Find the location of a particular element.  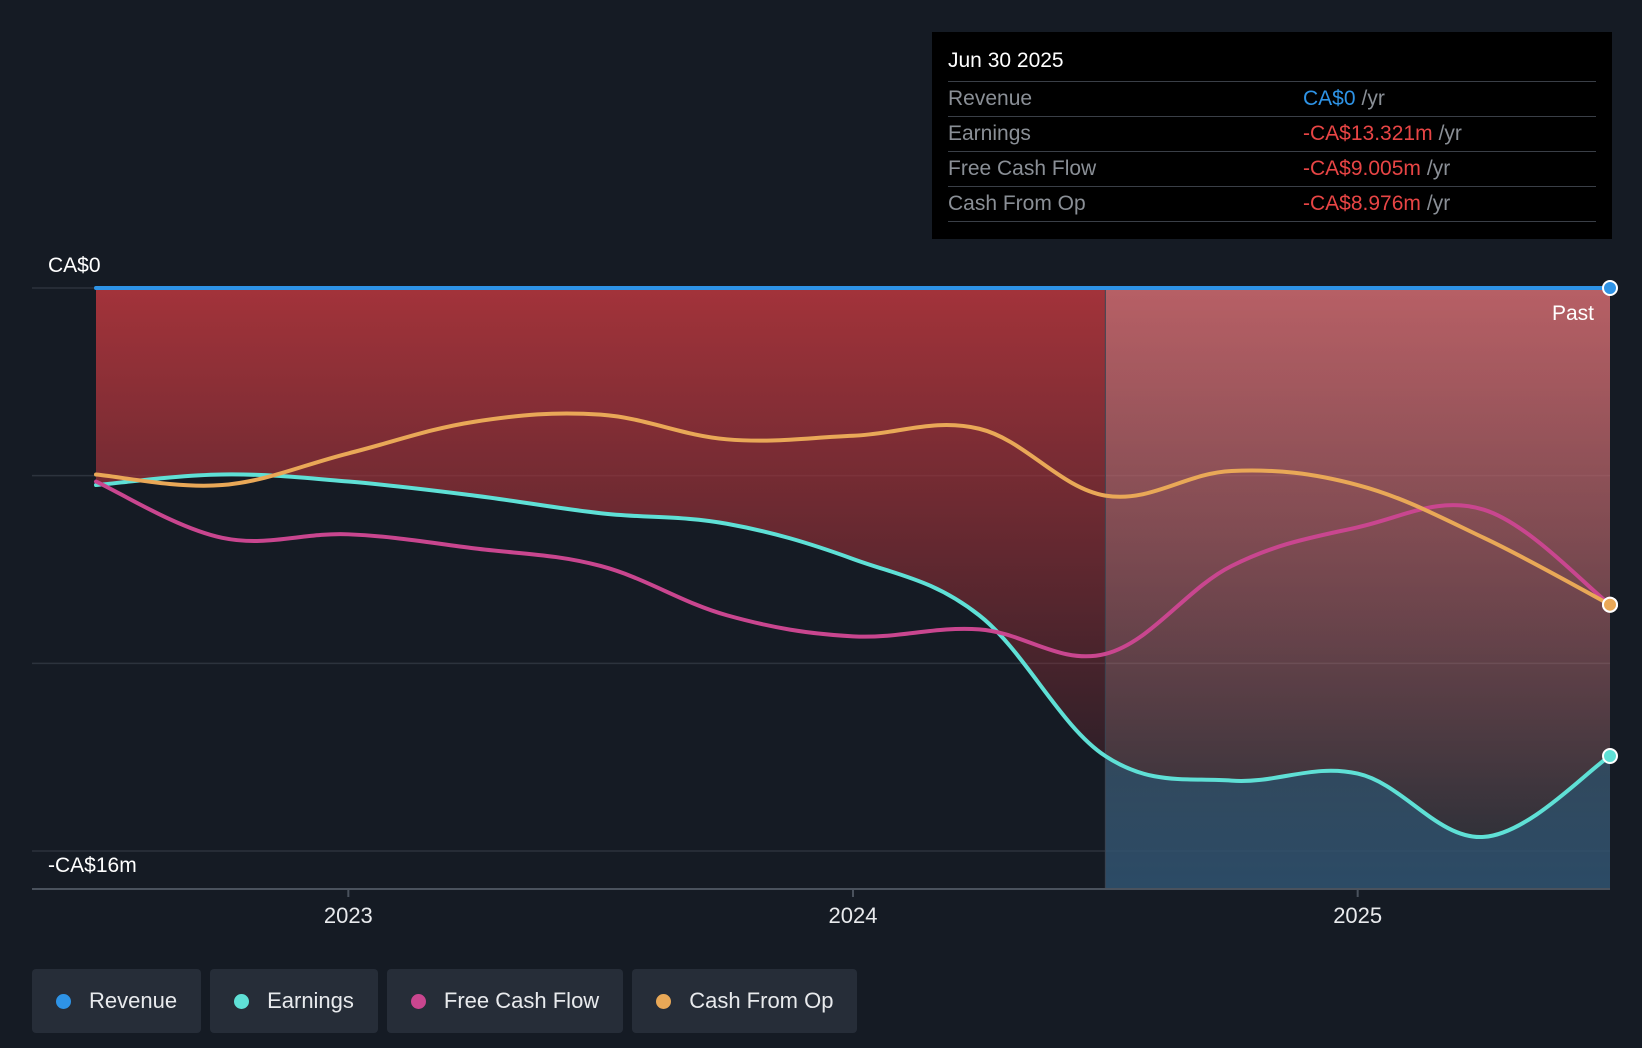

x-tick-label: 2023 is located at coordinates (348, 915).